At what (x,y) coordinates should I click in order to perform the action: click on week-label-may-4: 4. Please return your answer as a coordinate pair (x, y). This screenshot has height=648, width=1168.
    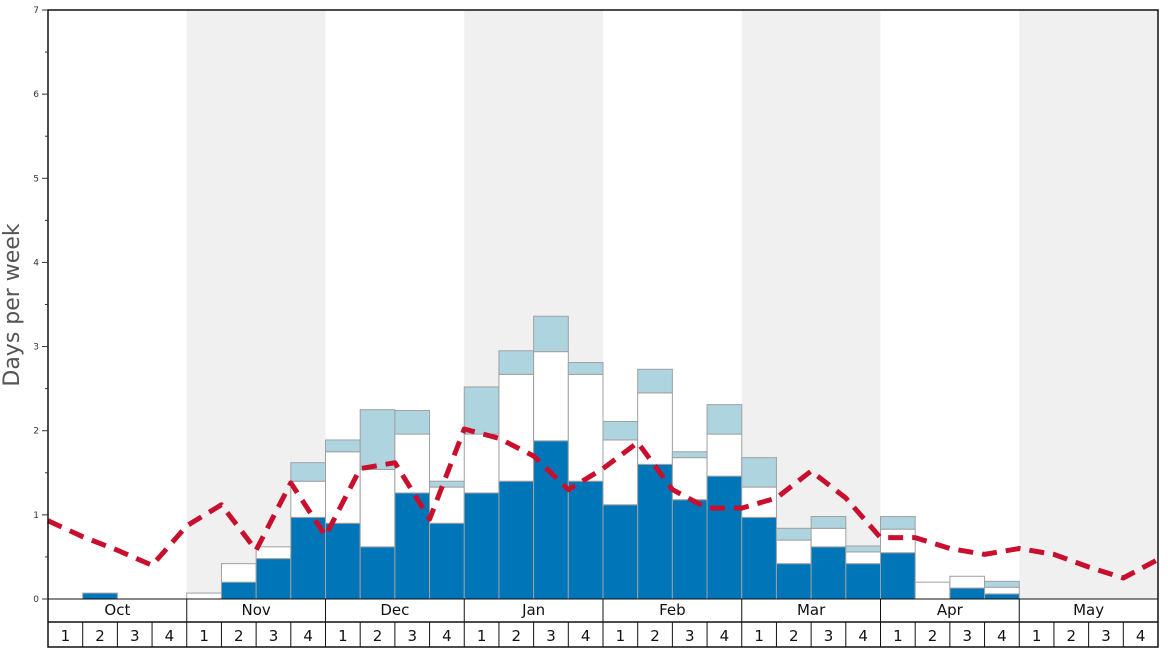
    Looking at the image, I should click on (1141, 636).